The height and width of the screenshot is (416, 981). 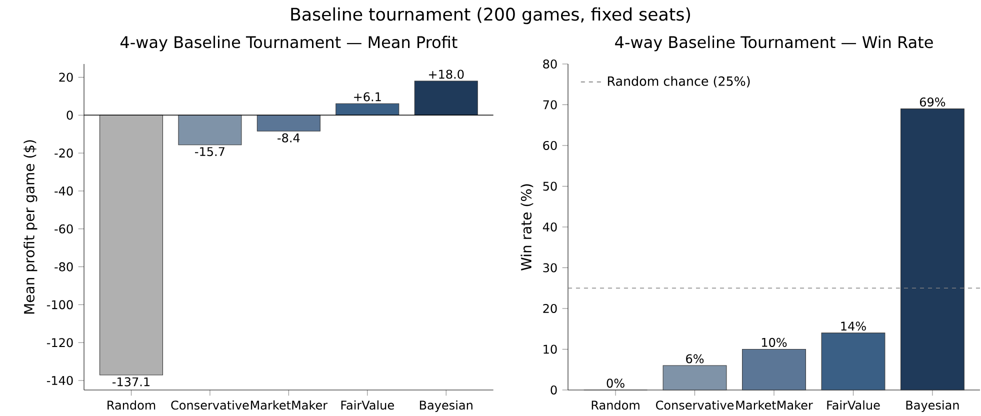 What do you see at coordinates (774, 342) in the screenshot?
I see `data-label: 10%` at bounding box center [774, 342].